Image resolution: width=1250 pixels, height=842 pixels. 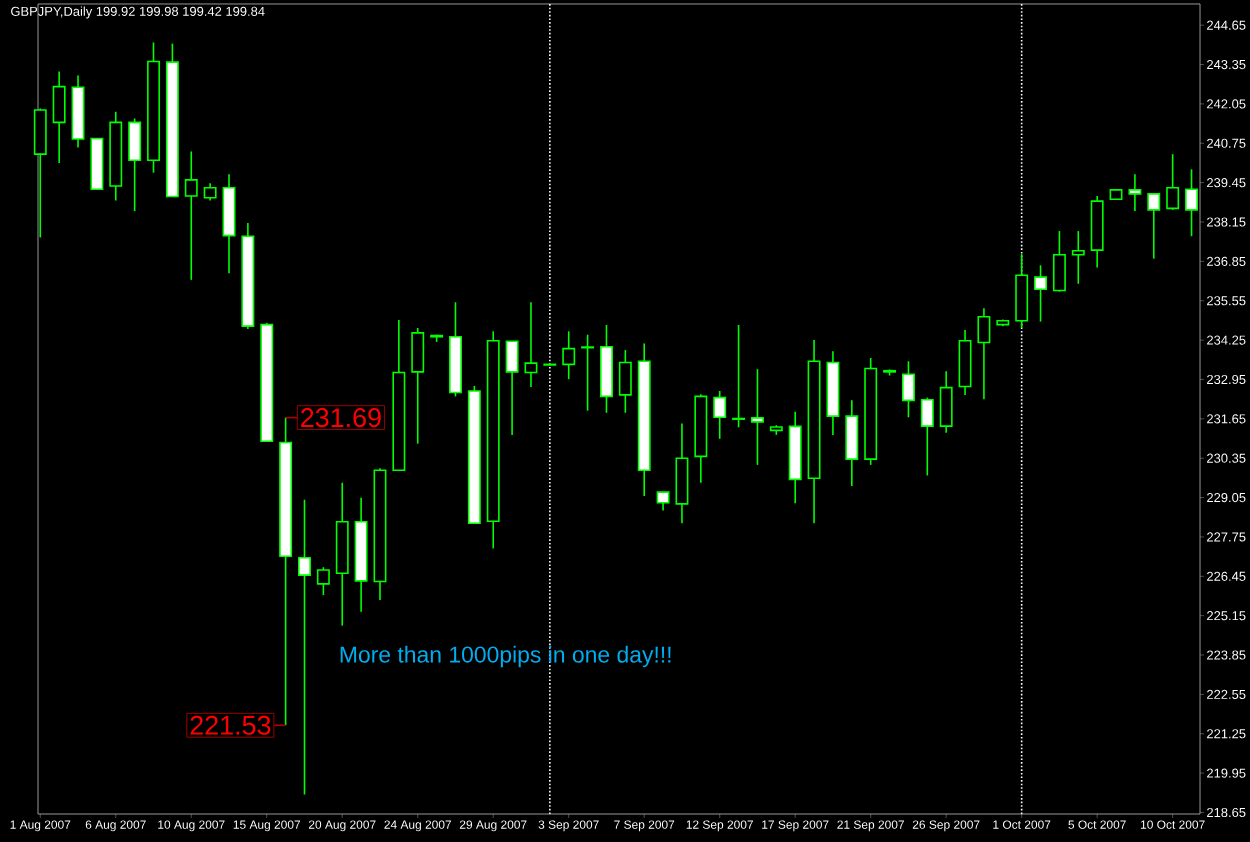 What do you see at coordinates (341, 418) in the screenshot?
I see `annotation: 231.69` at bounding box center [341, 418].